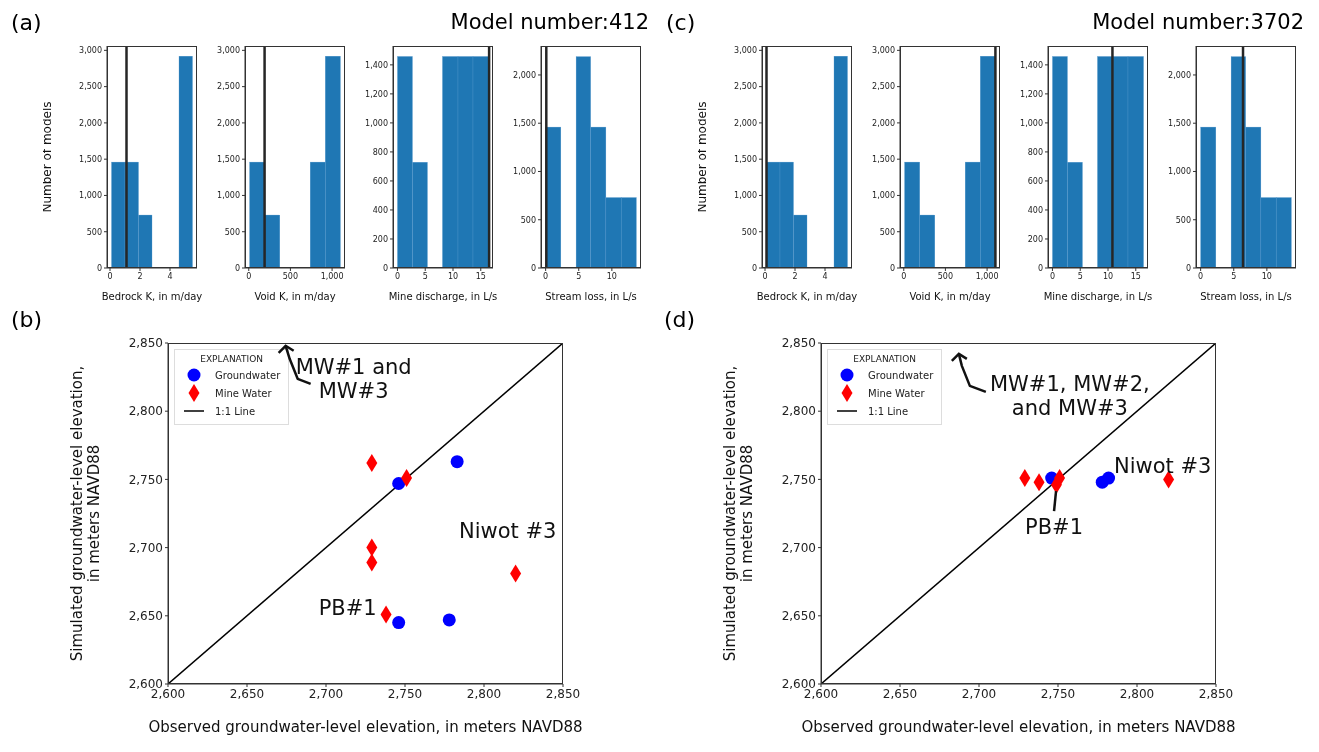 This screenshot has width=1319, height=752. What do you see at coordinates (380, 210) in the screenshot?
I see `y-tick-label: 400` at bounding box center [380, 210].